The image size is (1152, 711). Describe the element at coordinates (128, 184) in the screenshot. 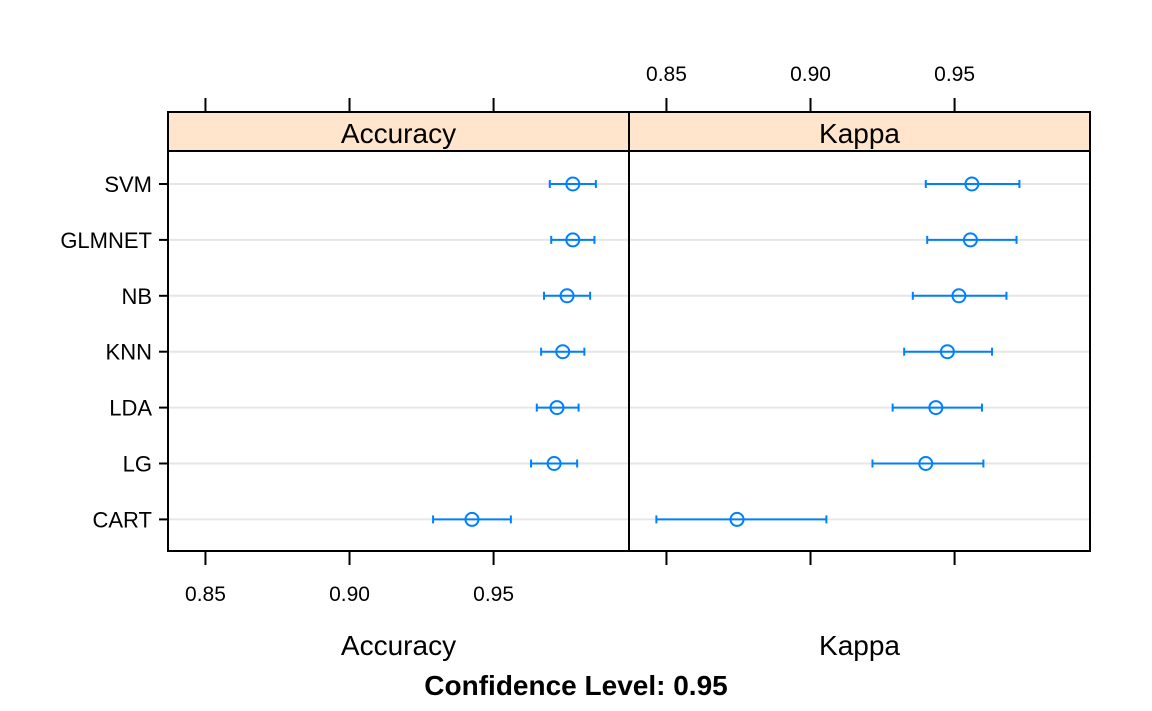

I see `y-label-svm: SVM` at that location.